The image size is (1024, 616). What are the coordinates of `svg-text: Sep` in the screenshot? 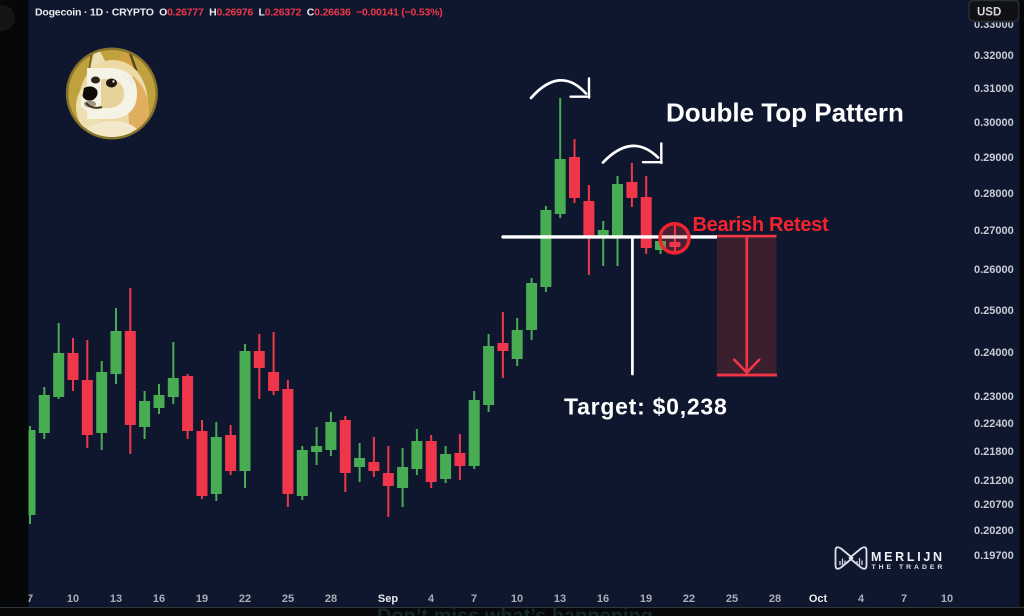 It's located at (388, 599).